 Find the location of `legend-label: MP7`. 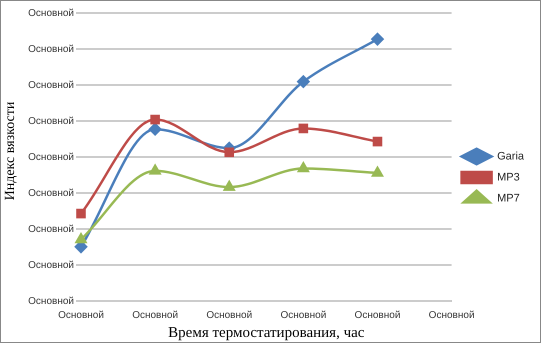

legend-label: MP7 is located at coordinates (508, 198).